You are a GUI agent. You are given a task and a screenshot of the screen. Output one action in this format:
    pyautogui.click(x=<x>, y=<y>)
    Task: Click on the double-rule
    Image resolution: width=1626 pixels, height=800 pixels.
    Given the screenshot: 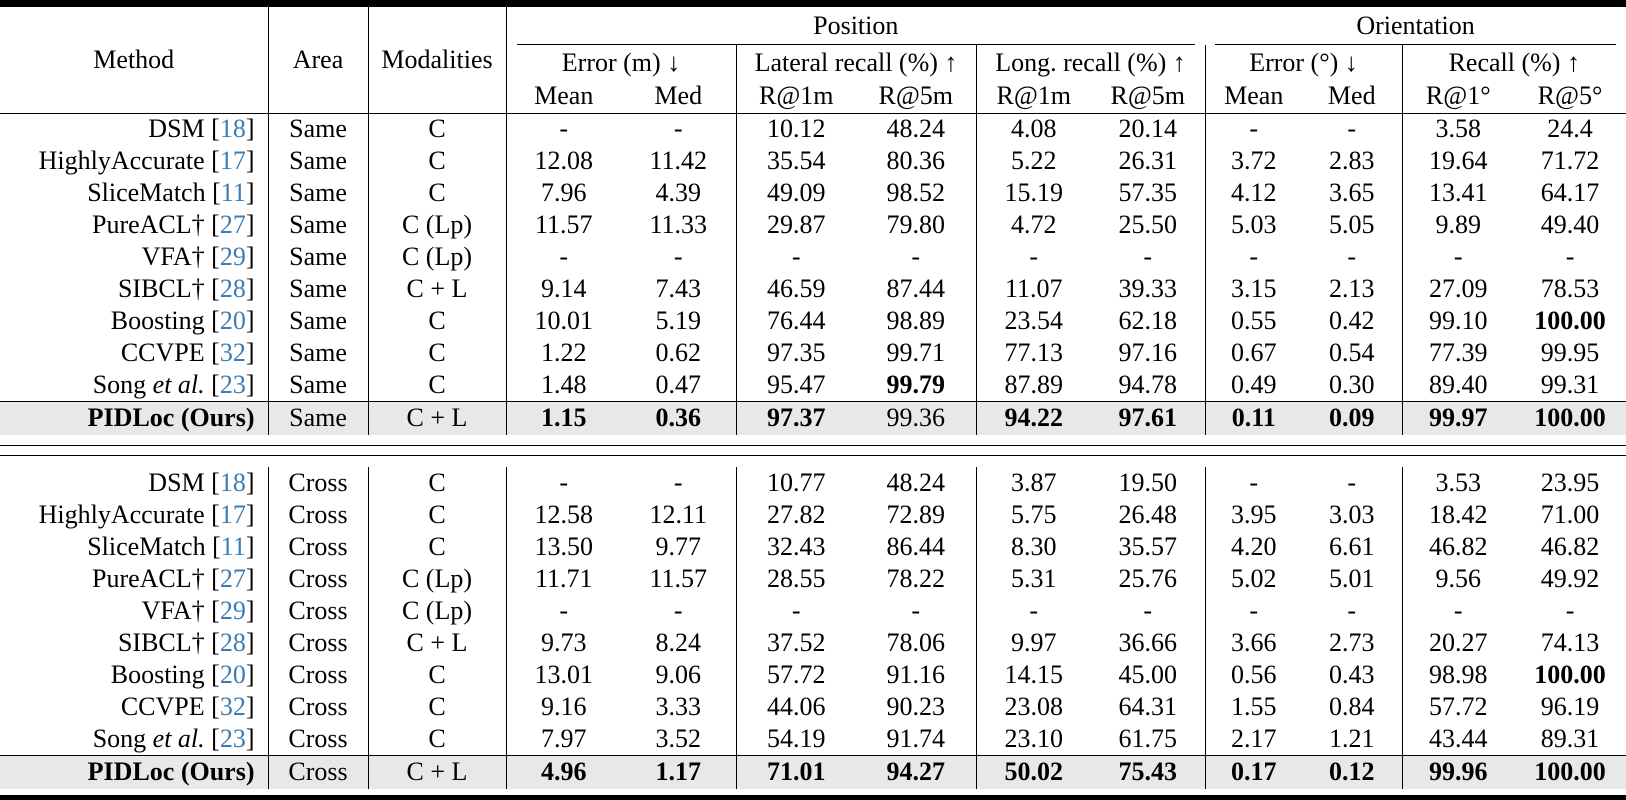 What is the action you would take?
    pyautogui.click(x=813, y=450)
    